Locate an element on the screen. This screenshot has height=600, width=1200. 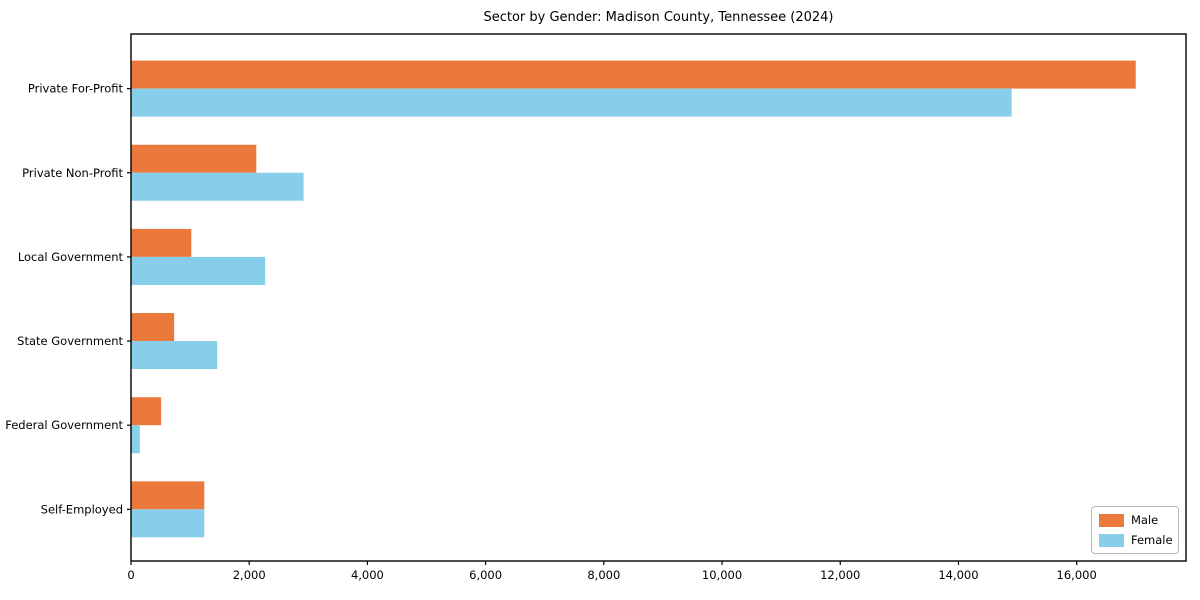
legend-label-female: Female is located at coordinates (1152, 540).